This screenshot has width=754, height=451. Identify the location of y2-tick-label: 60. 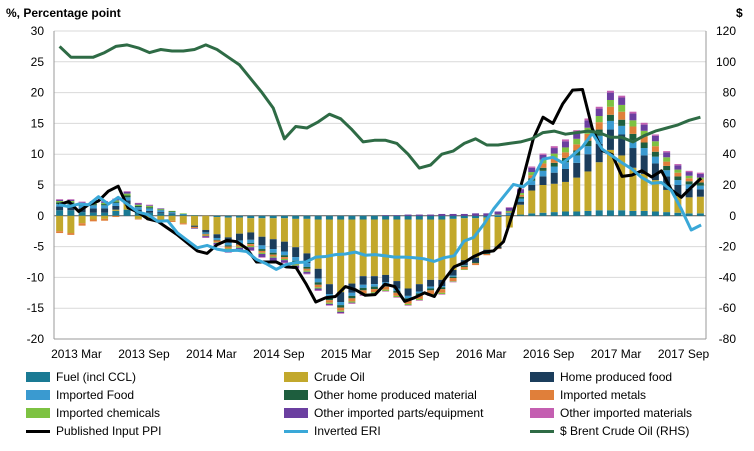
(730, 123).